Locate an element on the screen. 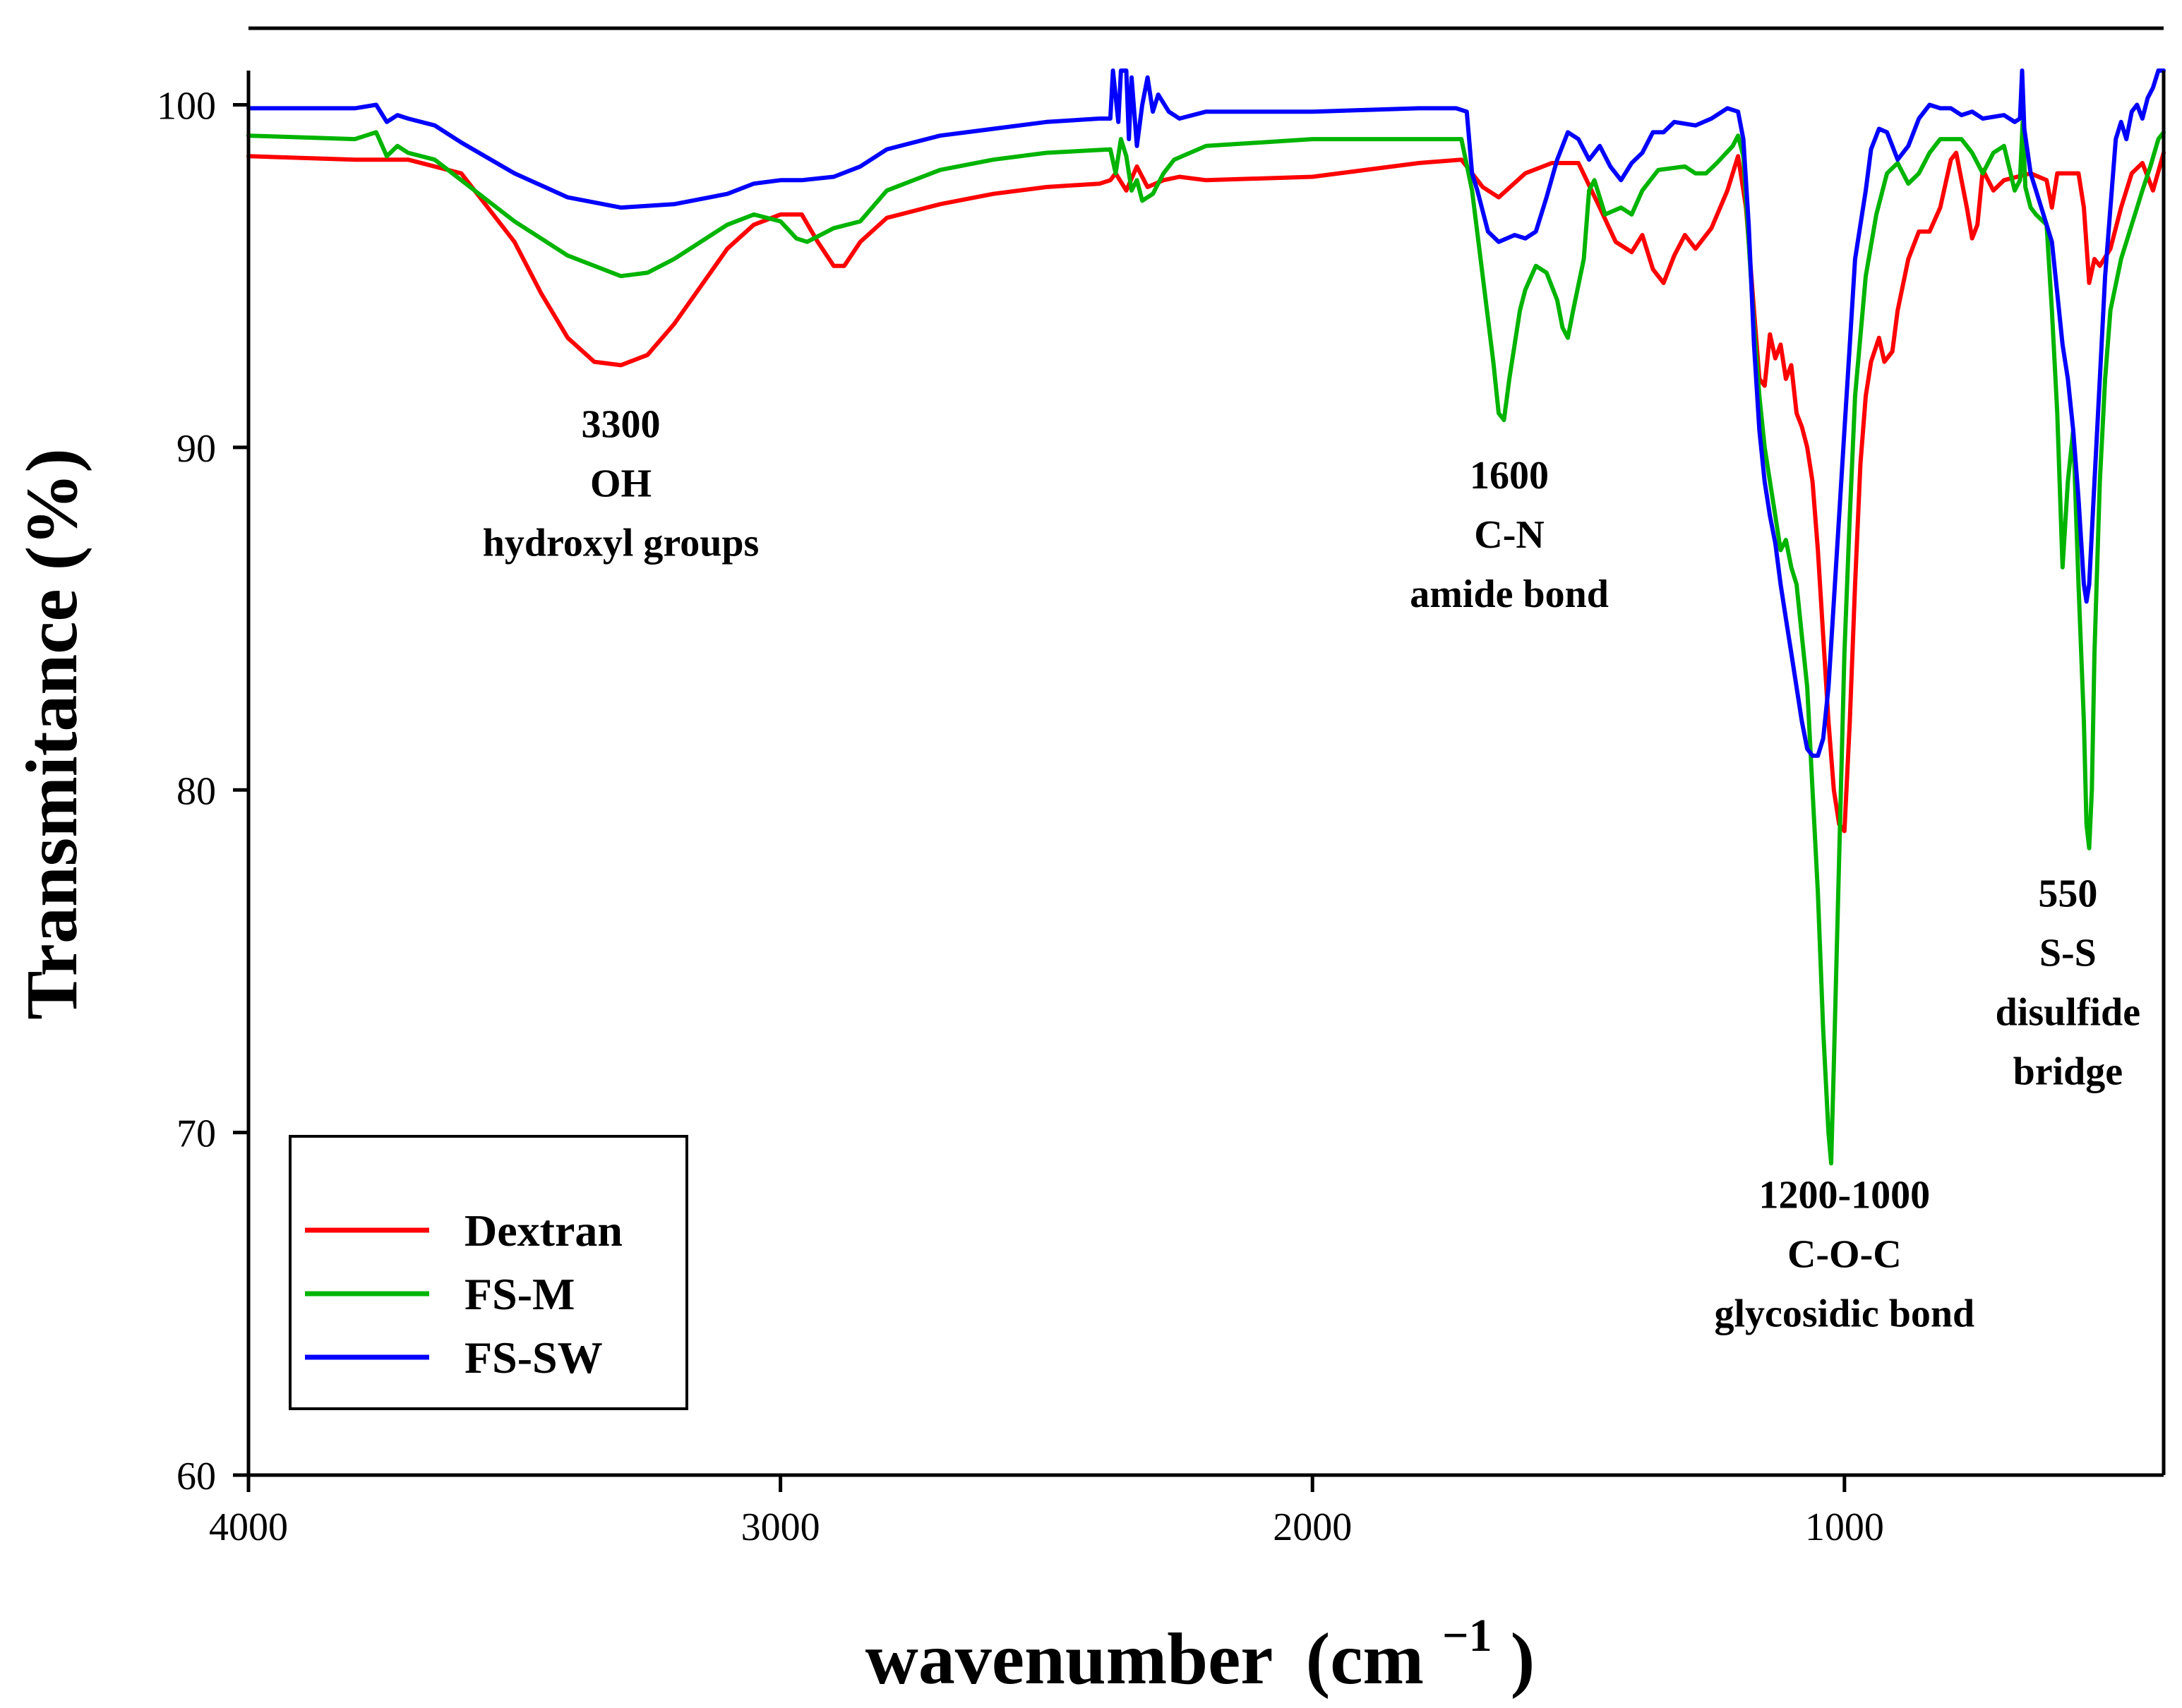 The image size is (2182, 1708). x-tick-label: 1000 is located at coordinates (1844, 1527).